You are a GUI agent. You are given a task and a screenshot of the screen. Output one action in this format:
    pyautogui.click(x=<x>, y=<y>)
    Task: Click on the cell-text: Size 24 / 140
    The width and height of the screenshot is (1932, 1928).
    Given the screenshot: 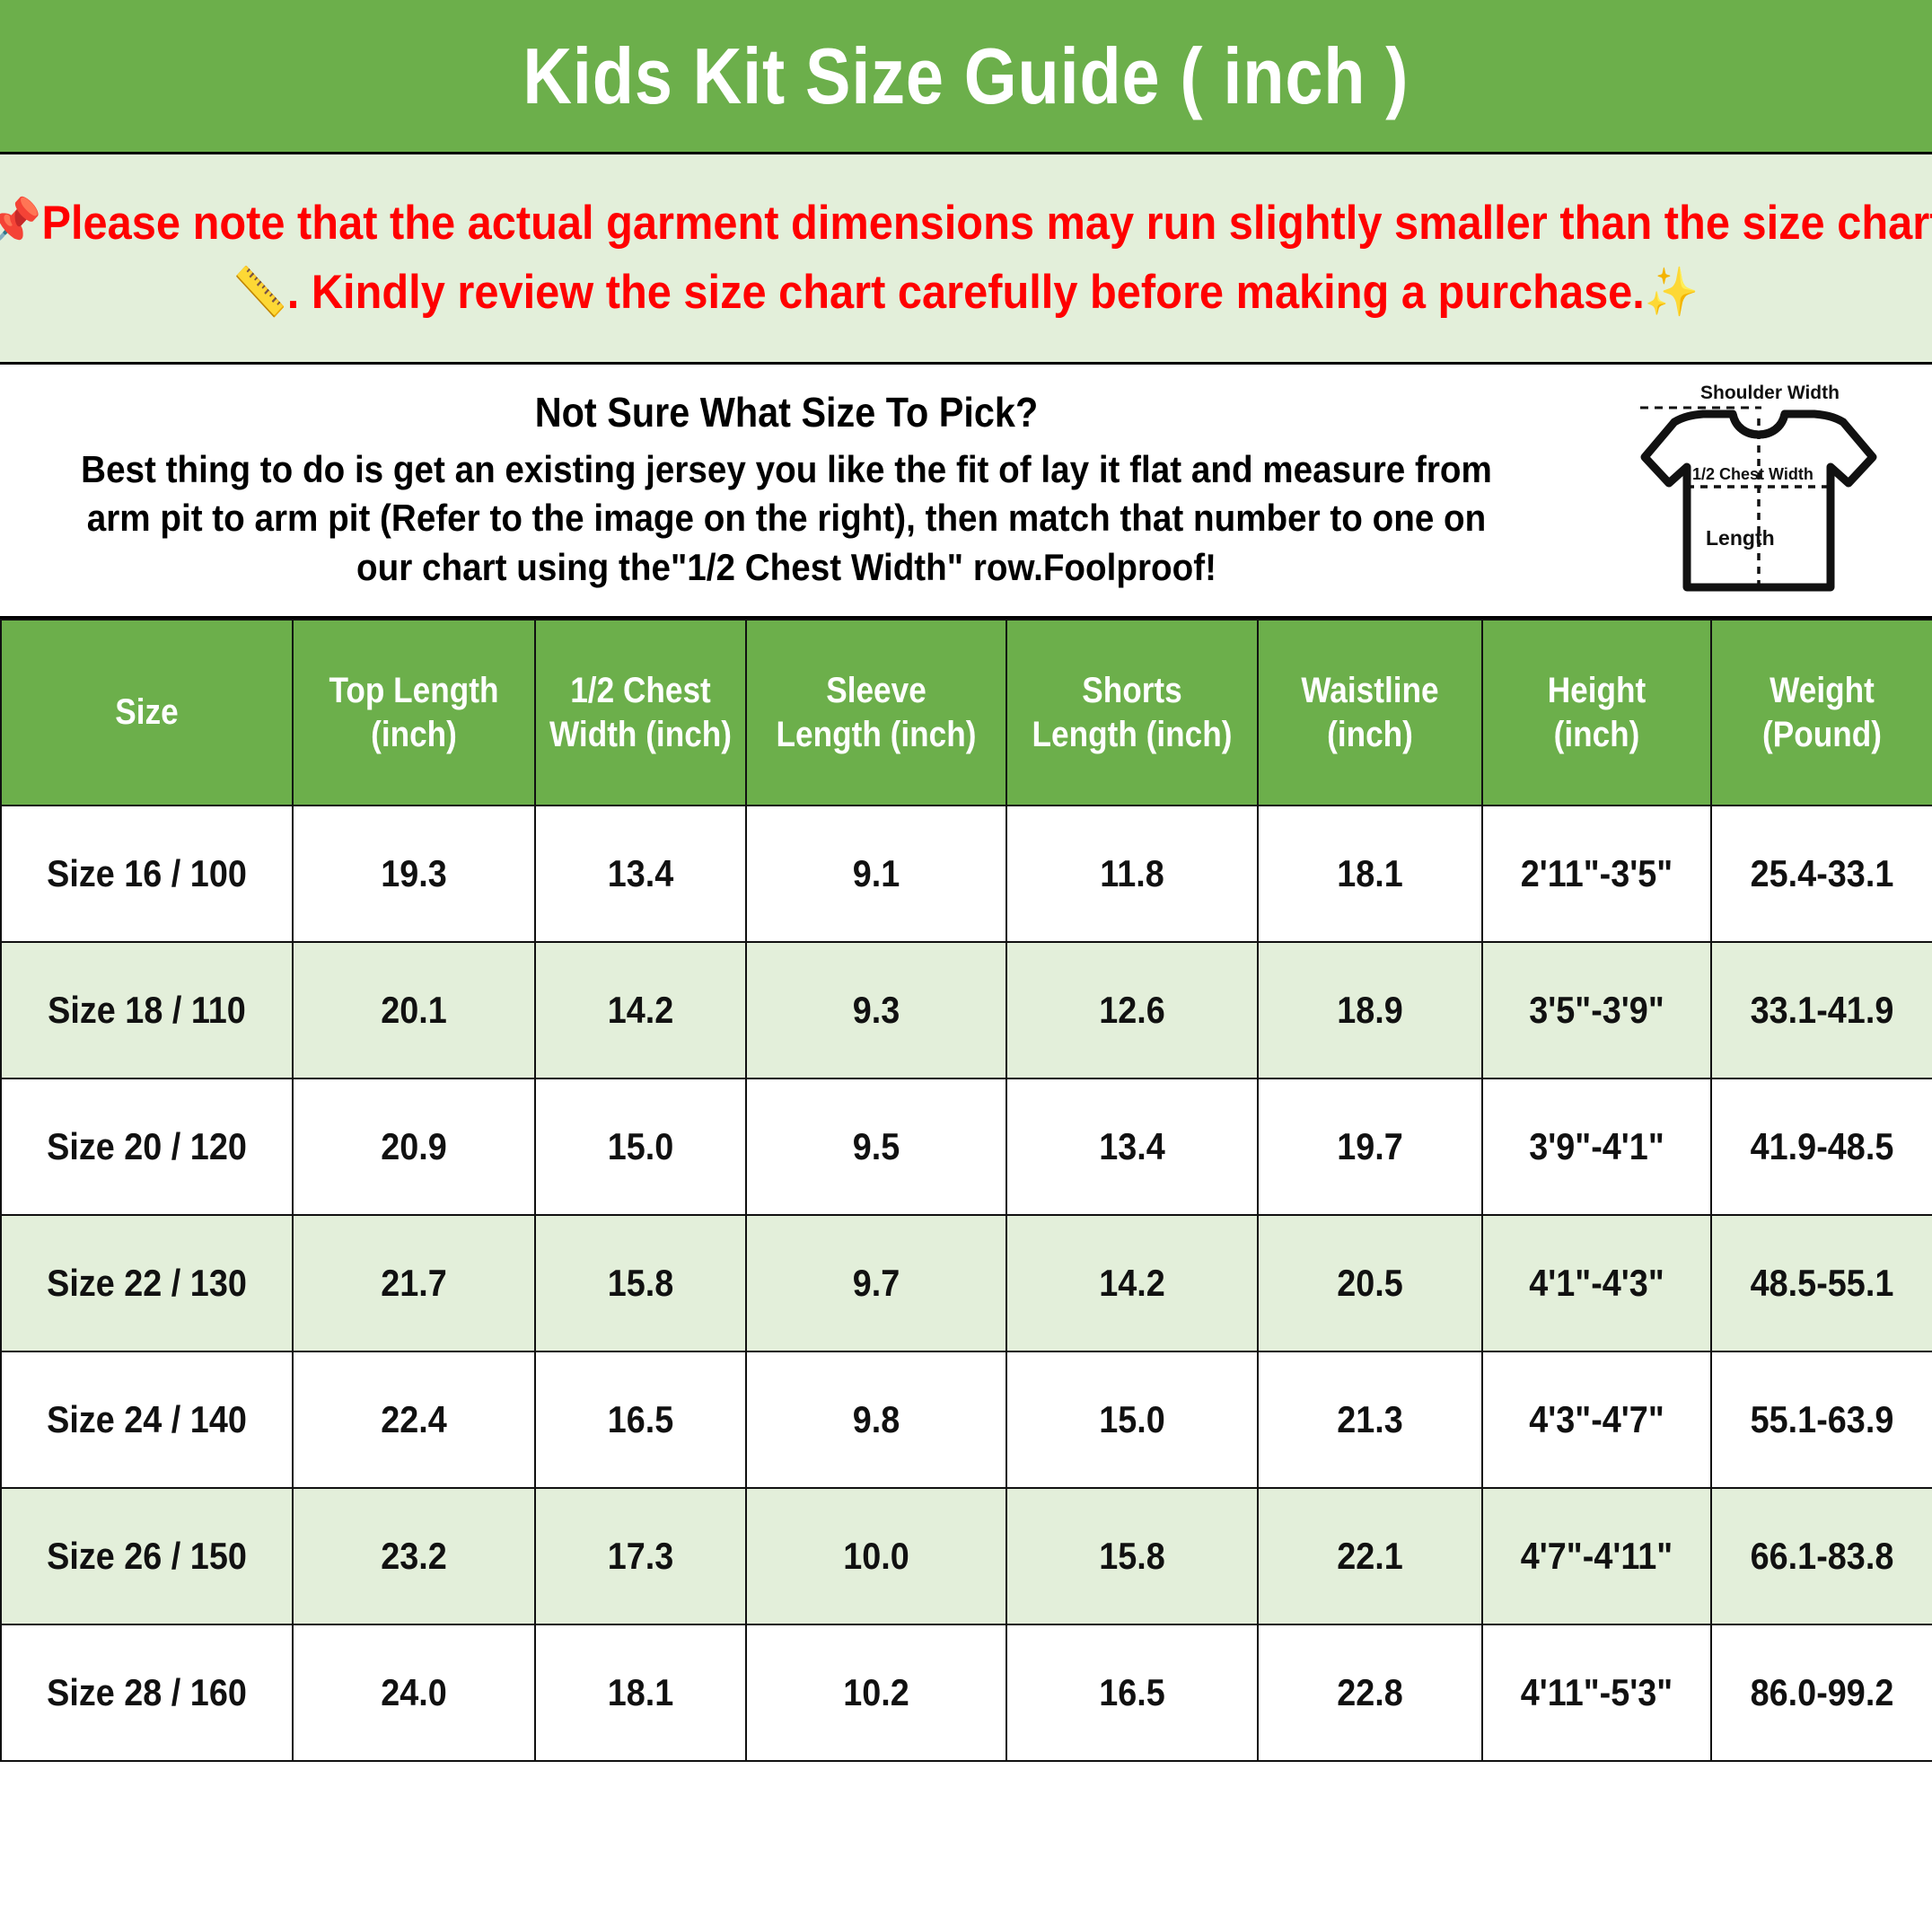 What is the action you would take?
    pyautogui.click(x=147, y=1419)
    